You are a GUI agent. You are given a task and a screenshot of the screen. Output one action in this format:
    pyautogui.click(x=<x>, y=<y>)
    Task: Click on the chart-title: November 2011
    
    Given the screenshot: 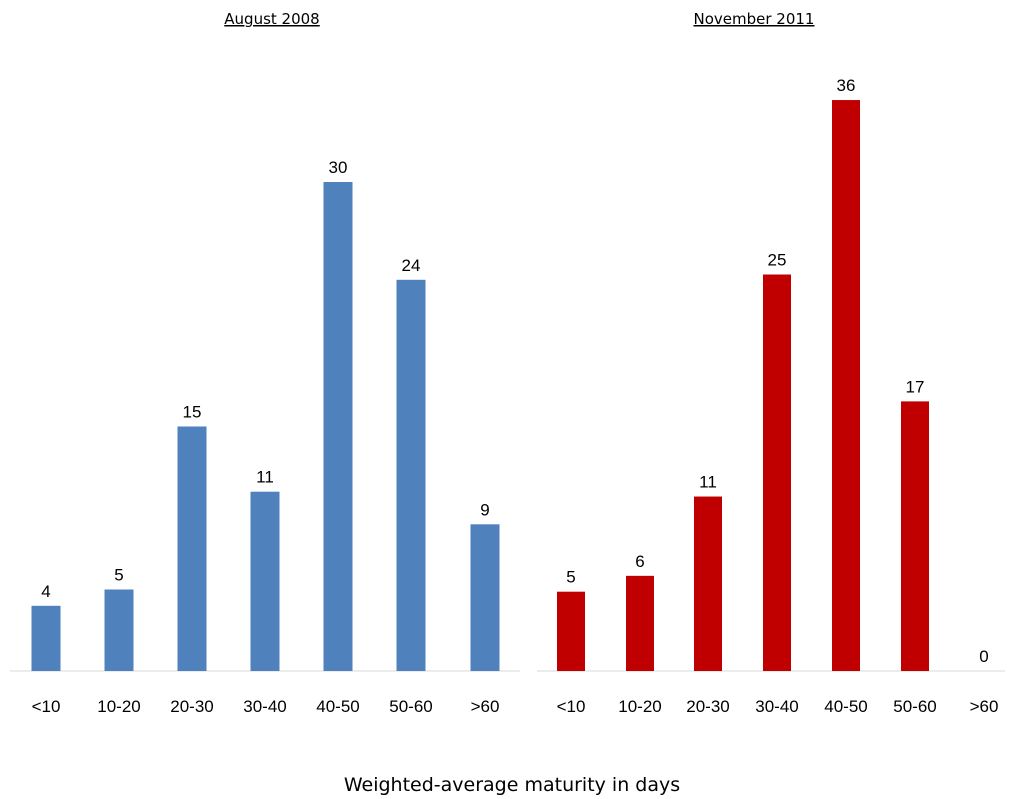 What is the action you would take?
    pyautogui.click(x=754, y=19)
    